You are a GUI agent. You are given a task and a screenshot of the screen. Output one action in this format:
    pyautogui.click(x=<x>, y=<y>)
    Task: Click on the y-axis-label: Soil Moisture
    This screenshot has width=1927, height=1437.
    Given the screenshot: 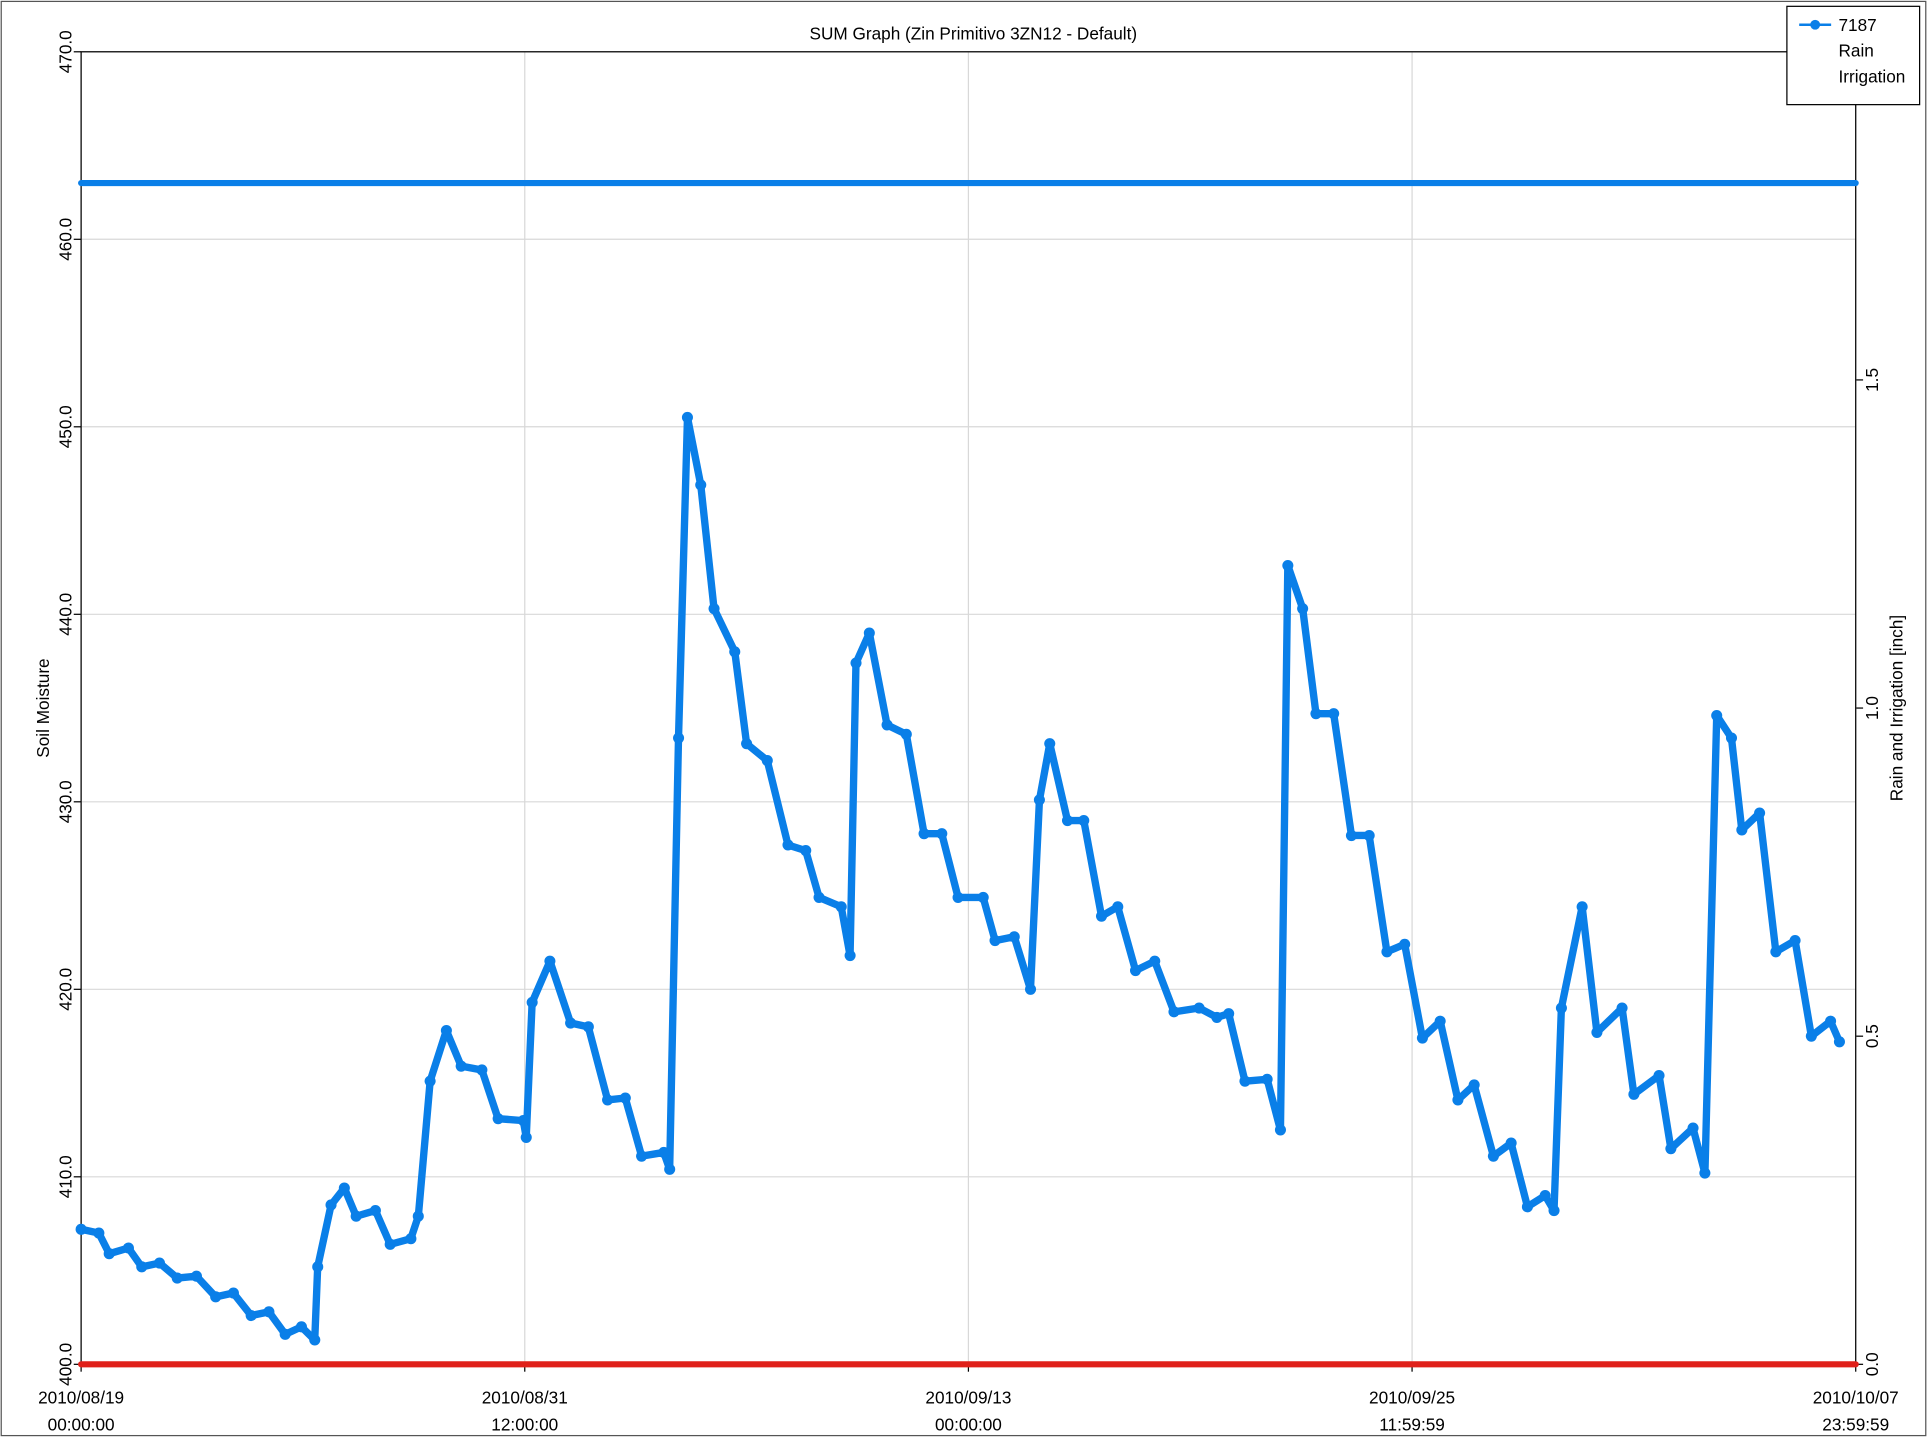 What is the action you would take?
    pyautogui.click(x=43, y=707)
    